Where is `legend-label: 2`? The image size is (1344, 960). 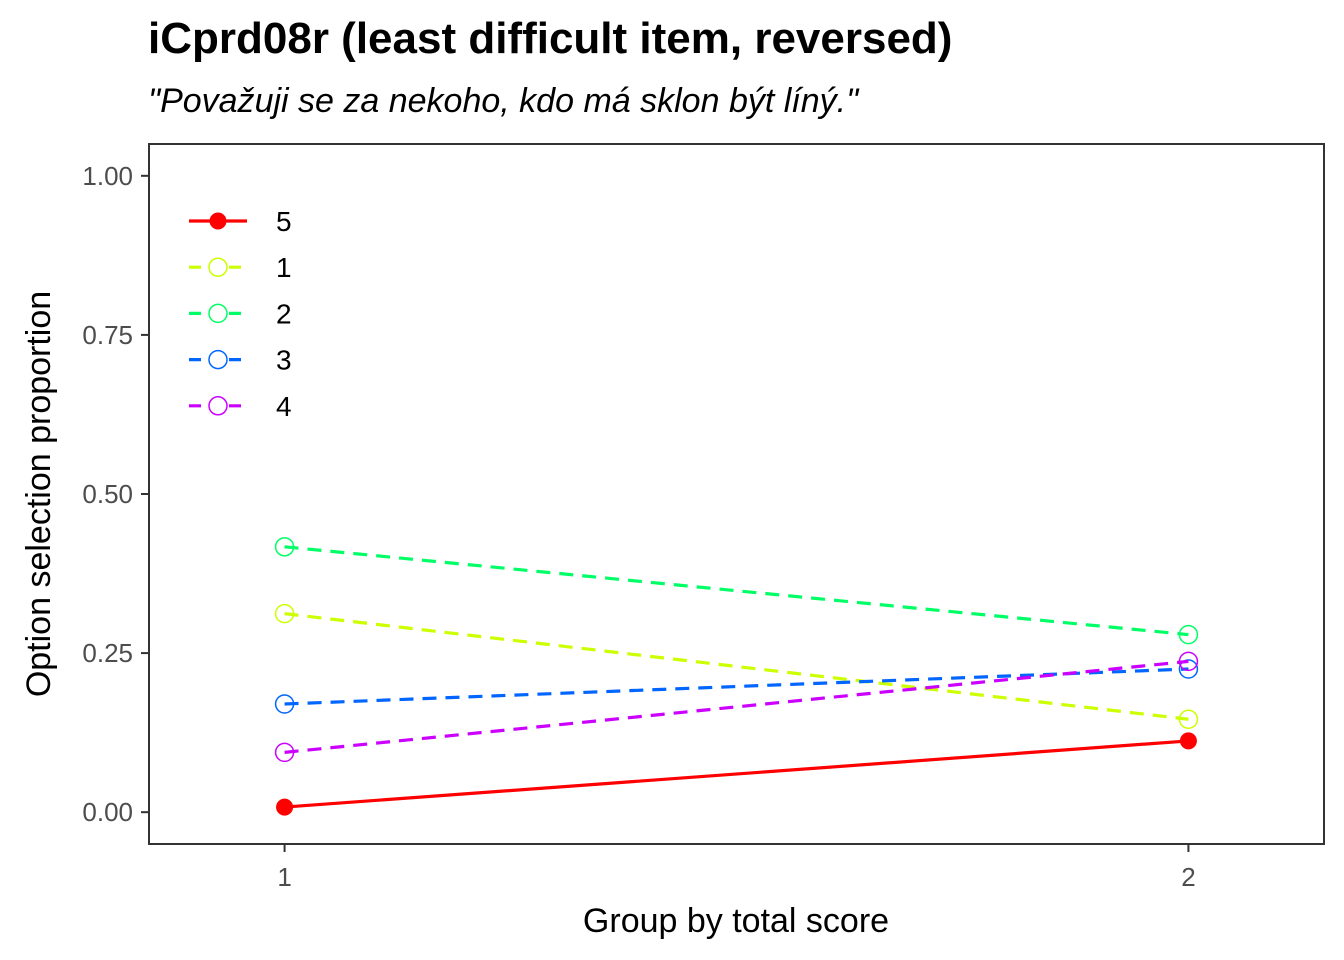 legend-label: 2 is located at coordinates (284, 313).